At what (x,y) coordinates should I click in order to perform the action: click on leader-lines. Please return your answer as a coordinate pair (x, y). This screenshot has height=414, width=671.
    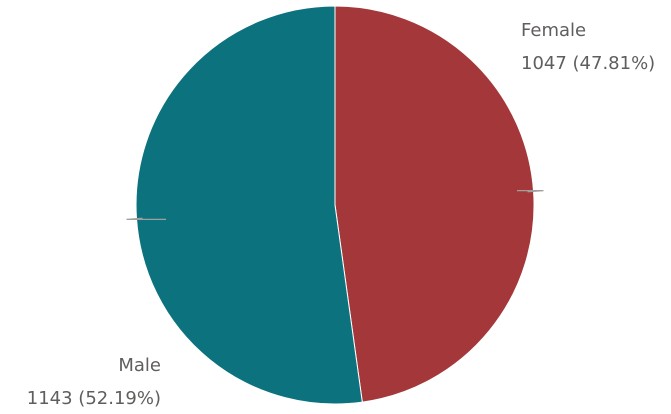
    Looking at the image, I should click on (335, 205).